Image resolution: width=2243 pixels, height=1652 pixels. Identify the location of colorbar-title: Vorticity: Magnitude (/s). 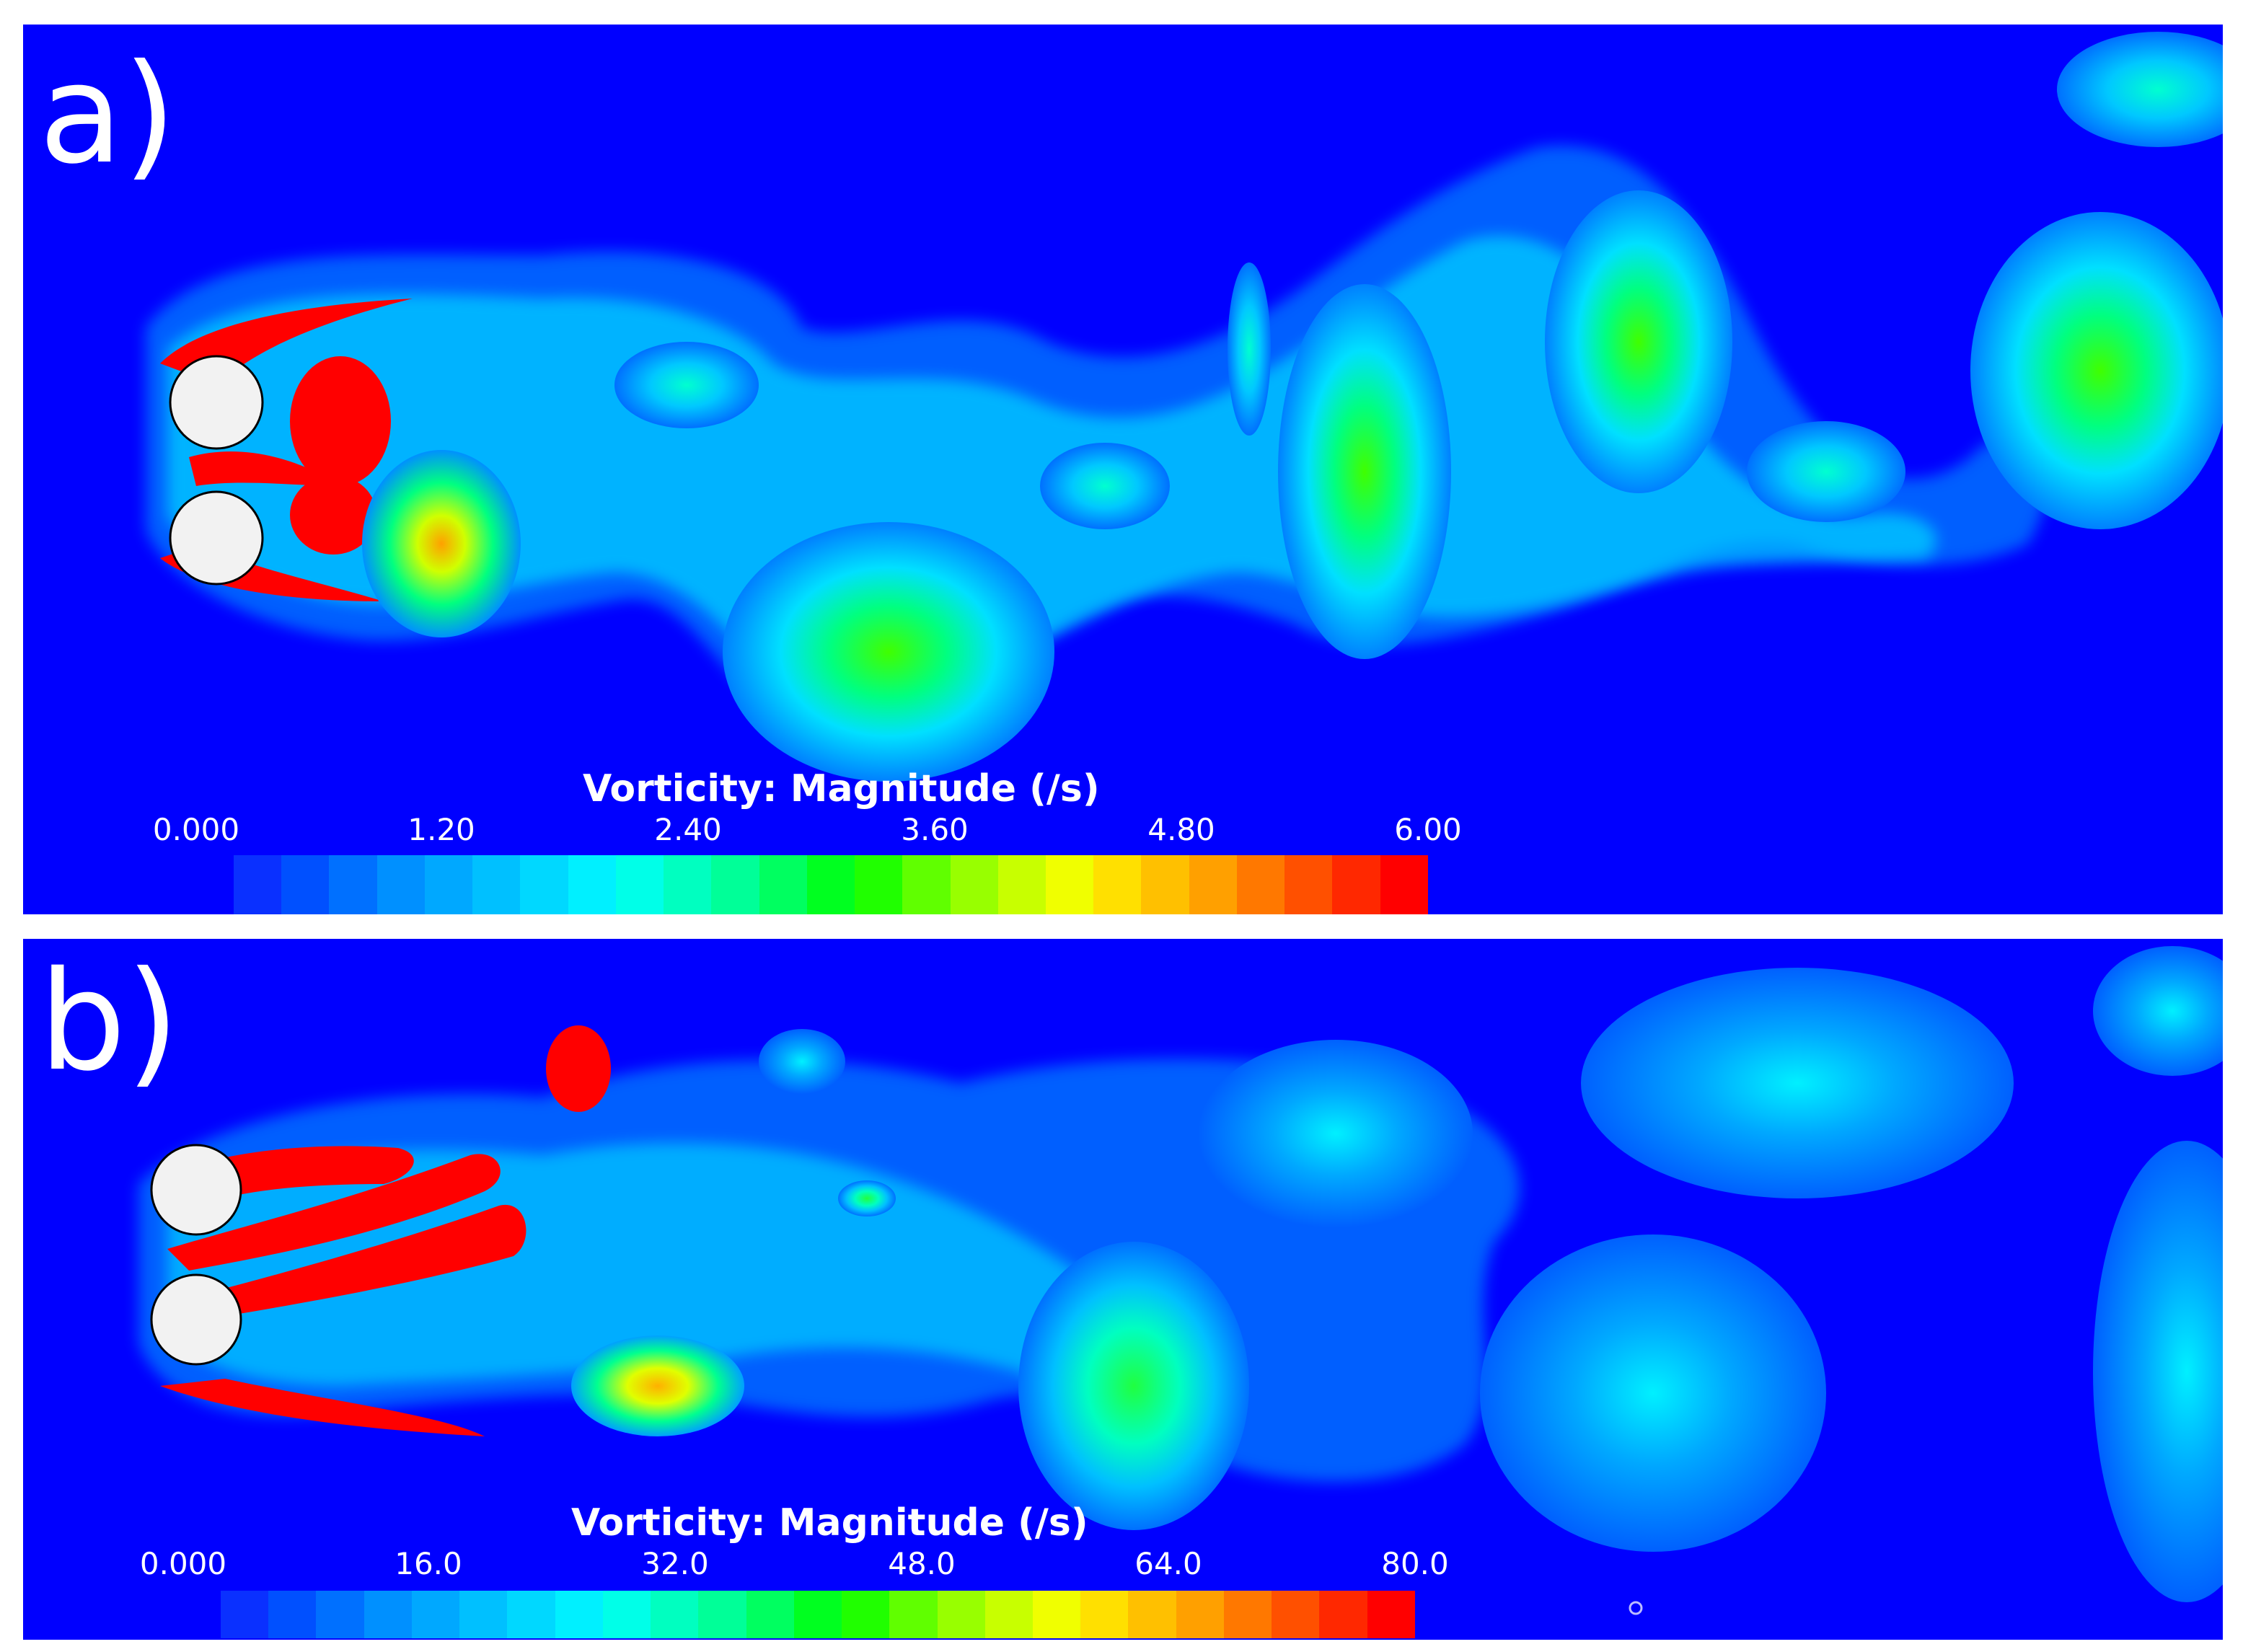
(842, 789).